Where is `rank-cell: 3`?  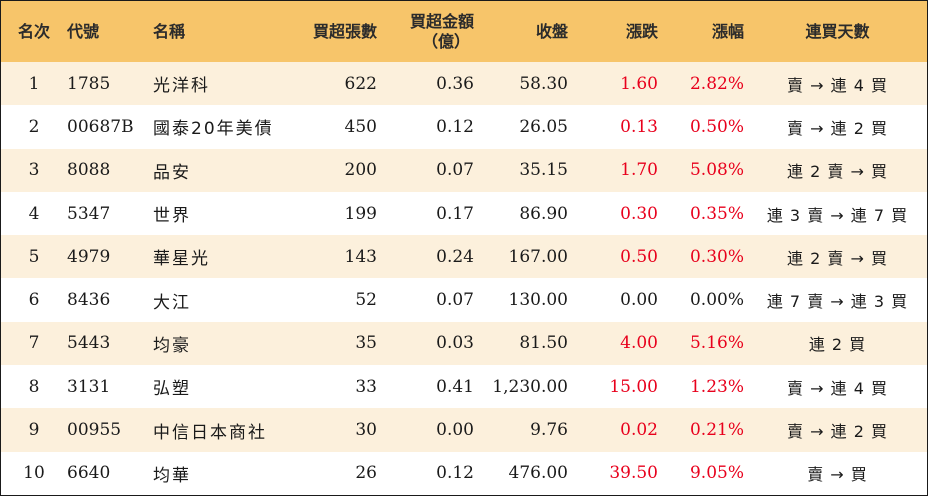
rank-cell: 3 is located at coordinates (34, 170).